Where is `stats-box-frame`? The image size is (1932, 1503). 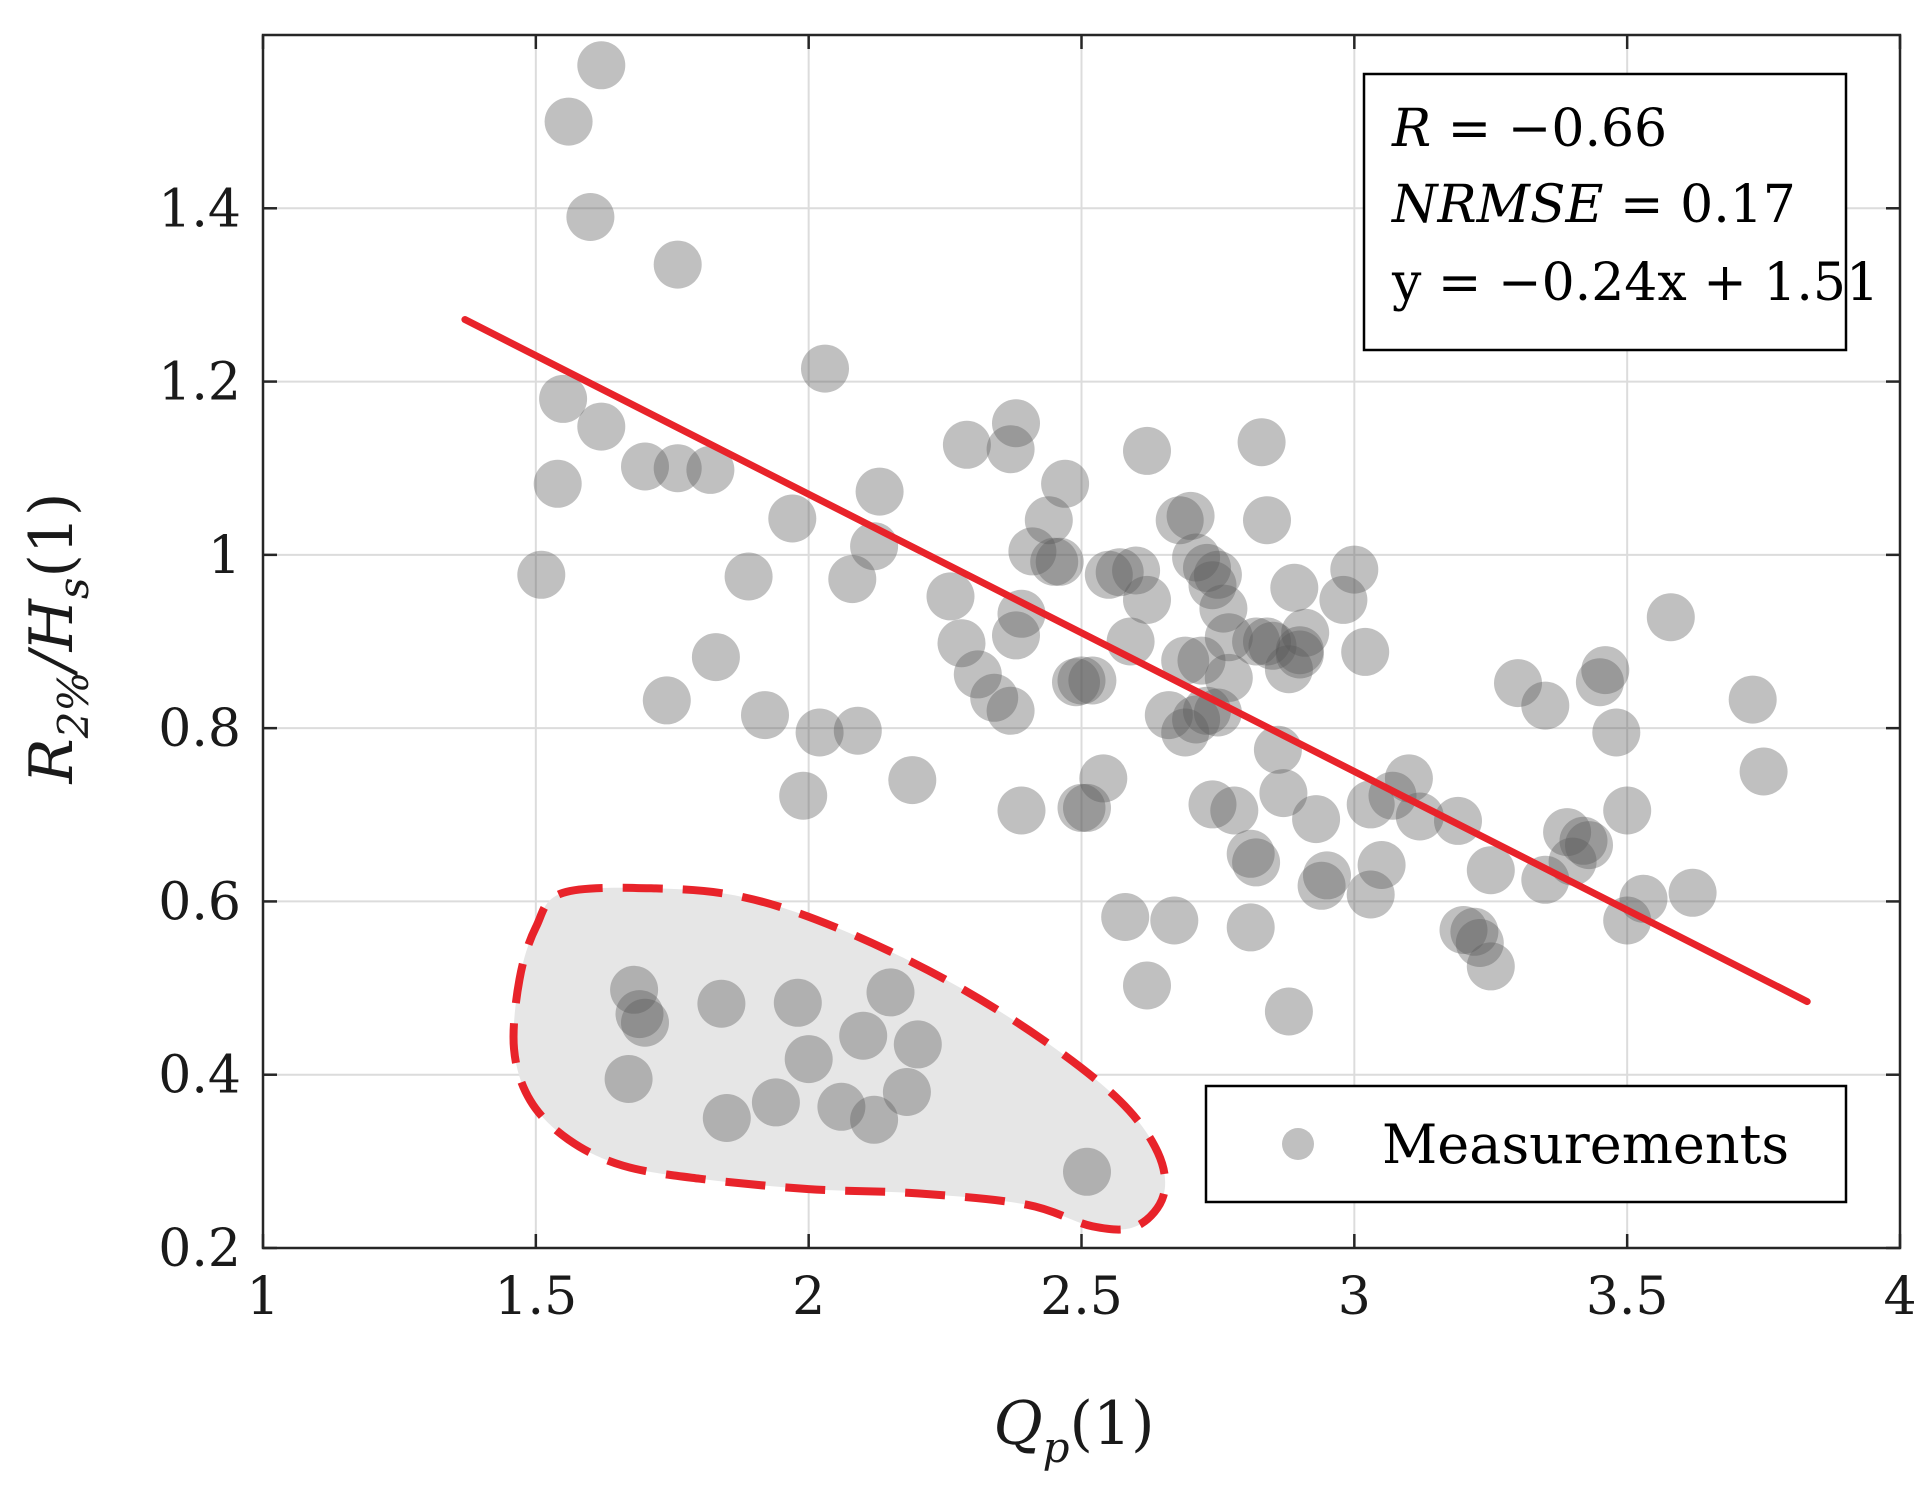 stats-box-frame is located at coordinates (1605, 212).